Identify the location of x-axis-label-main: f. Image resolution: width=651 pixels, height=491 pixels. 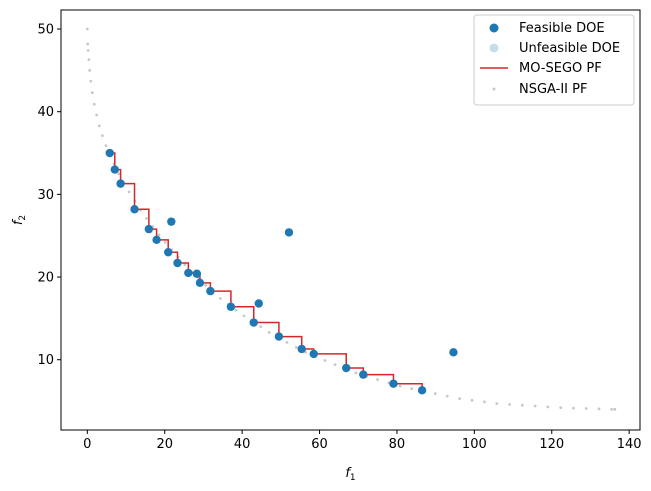
(348, 473).